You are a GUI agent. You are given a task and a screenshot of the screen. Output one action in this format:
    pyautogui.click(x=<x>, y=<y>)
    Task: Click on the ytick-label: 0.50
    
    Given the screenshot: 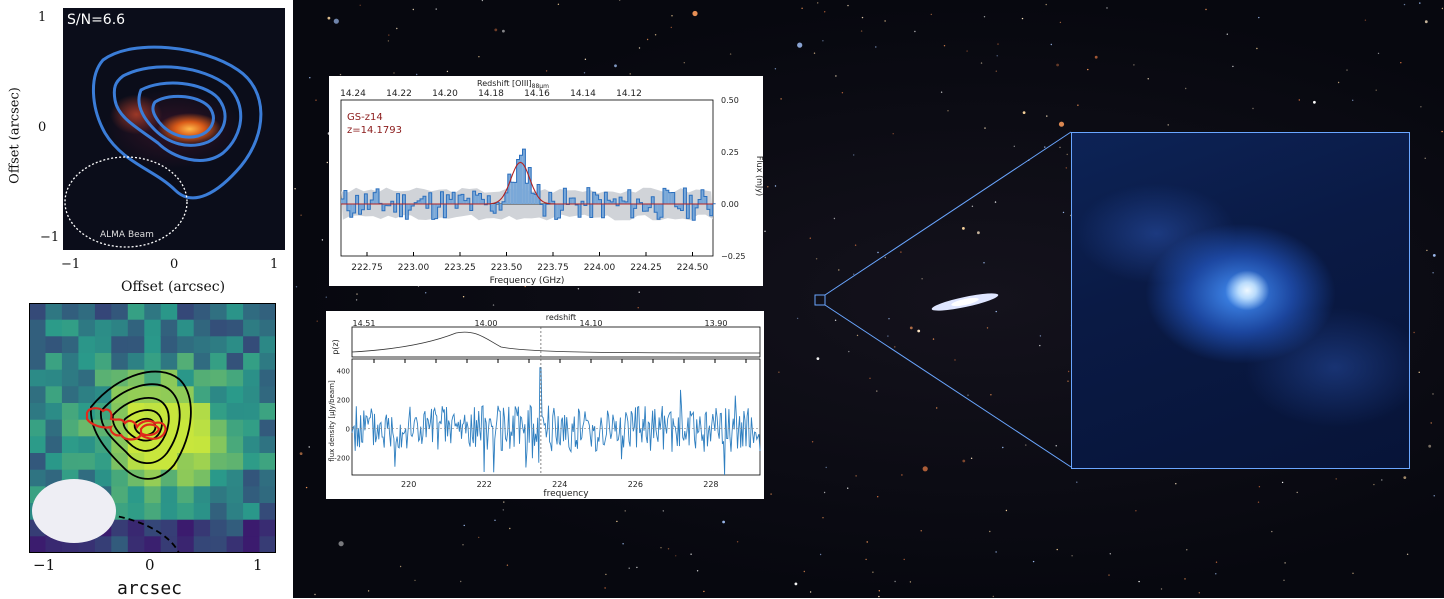 What is the action you would take?
    pyautogui.click(x=730, y=100)
    